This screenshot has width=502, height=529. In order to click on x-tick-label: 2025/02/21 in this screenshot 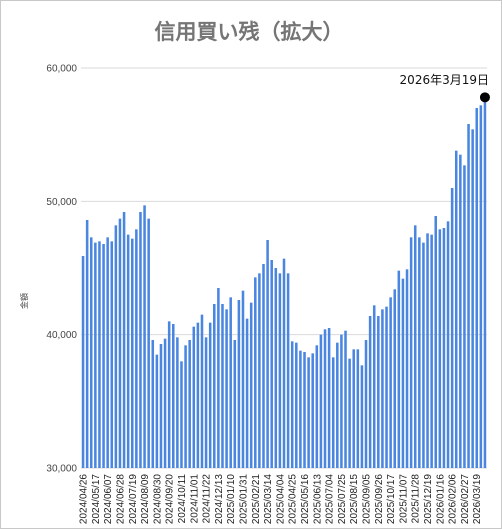, I will do `click(256, 499)`.